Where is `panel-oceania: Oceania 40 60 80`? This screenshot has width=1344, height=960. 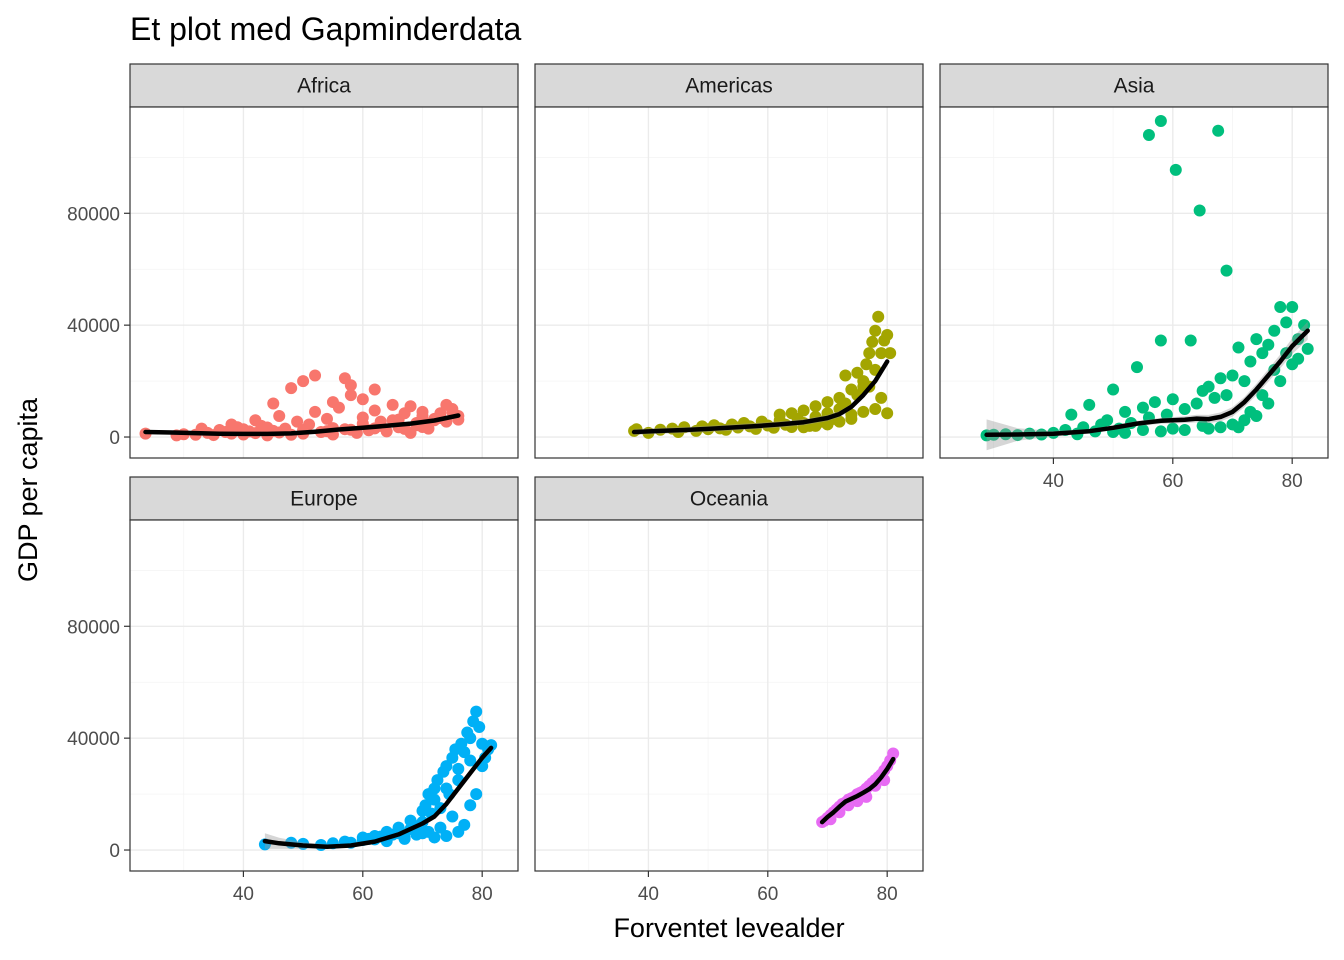
panel-oceania: Oceania 40 60 80 is located at coordinates (729, 690).